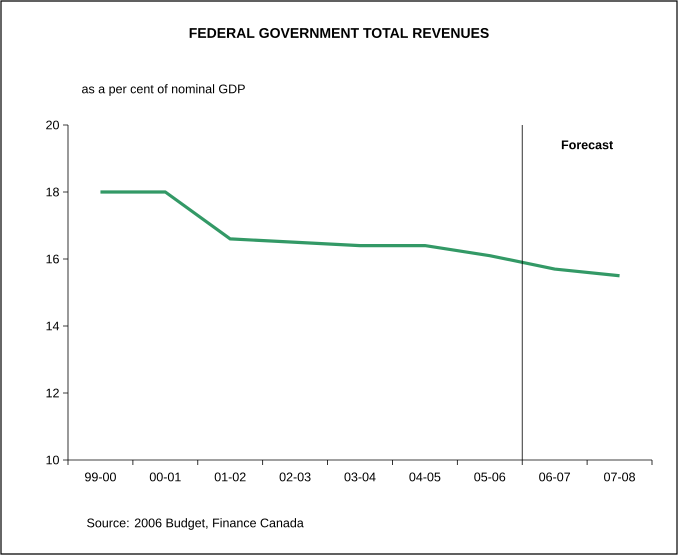  Describe the element at coordinates (230, 477) in the screenshot. I see `x-tick-label: 01-02` at that location.